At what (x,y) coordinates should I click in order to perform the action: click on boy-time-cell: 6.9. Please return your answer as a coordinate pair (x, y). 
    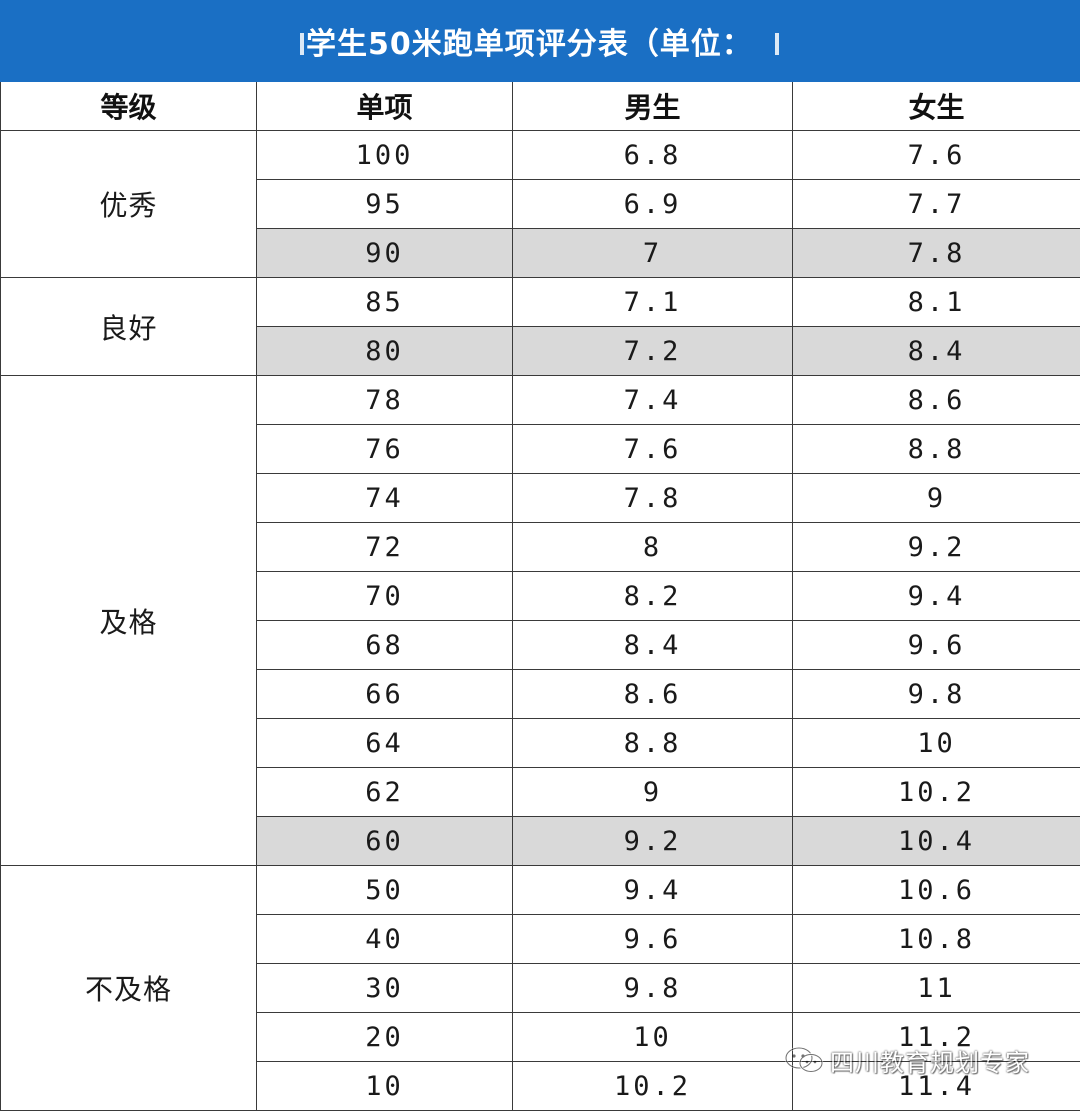
    Looking at the image, I should click on (653, 204).